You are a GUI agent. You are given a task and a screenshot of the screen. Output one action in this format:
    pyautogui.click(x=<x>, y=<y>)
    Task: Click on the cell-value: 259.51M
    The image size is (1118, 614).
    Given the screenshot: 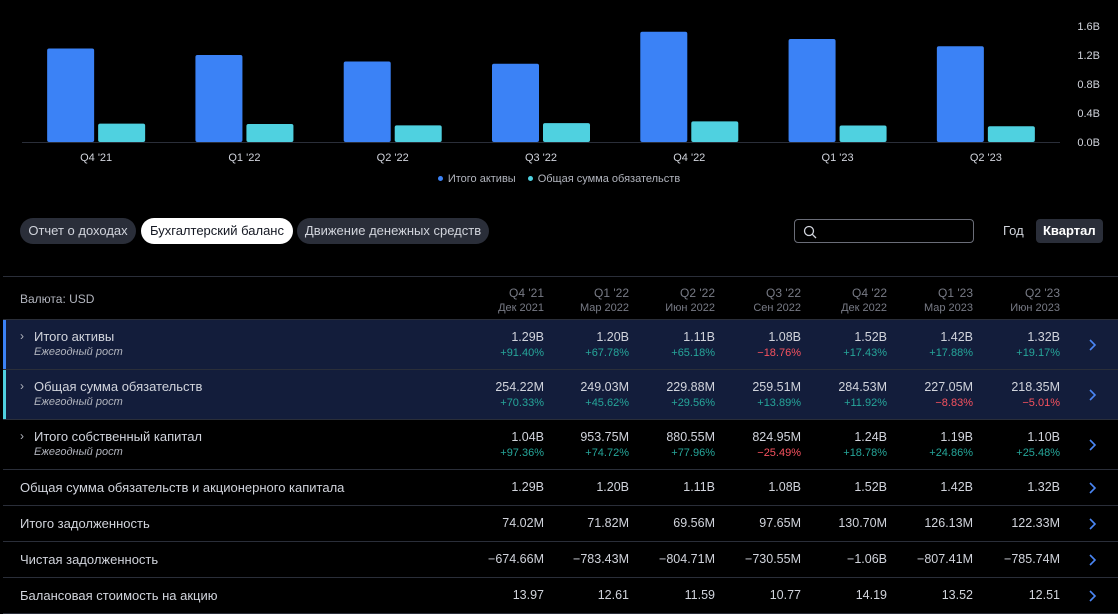 What is the action you would take?
    pyautogui.click(x=776, y=387)
    